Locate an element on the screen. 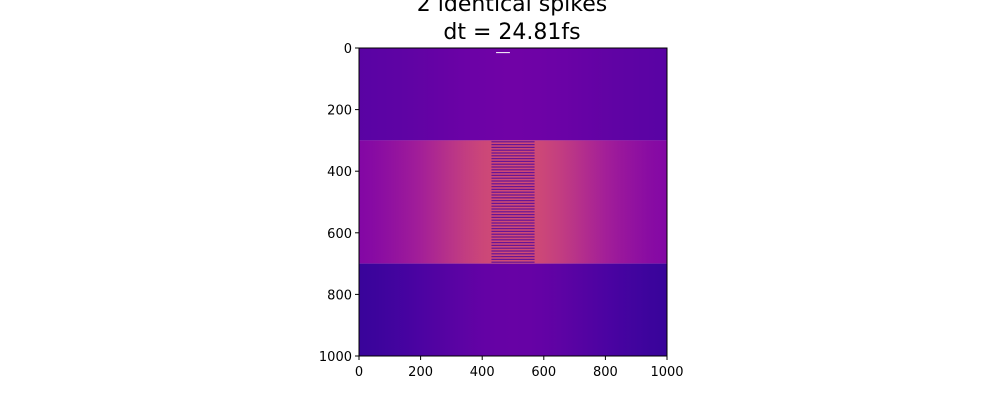  y-axis: 0 200 400 600 800 1000 is located at coordinates (339, 203).